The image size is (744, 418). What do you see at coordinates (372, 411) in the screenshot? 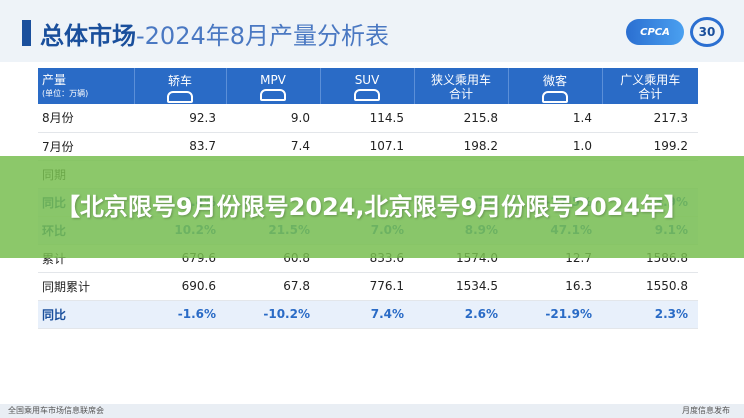
I see `footer: 全国乘用车市场信息联席会 月度信息发布` at bounding box center [372, 411].